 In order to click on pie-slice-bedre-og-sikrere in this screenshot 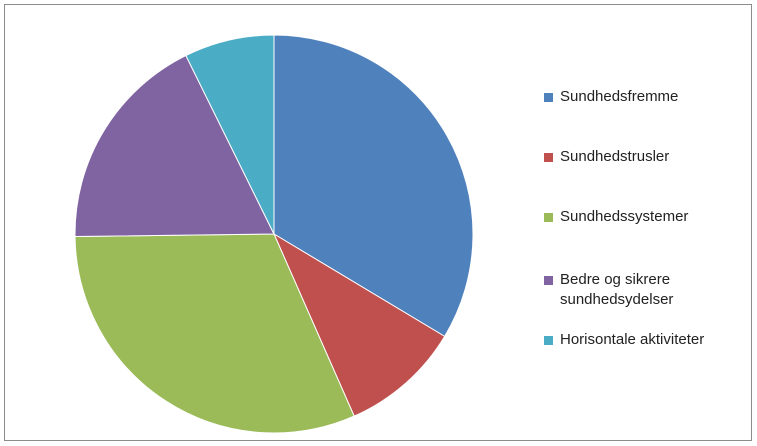, I will do `click(174, 146)`.